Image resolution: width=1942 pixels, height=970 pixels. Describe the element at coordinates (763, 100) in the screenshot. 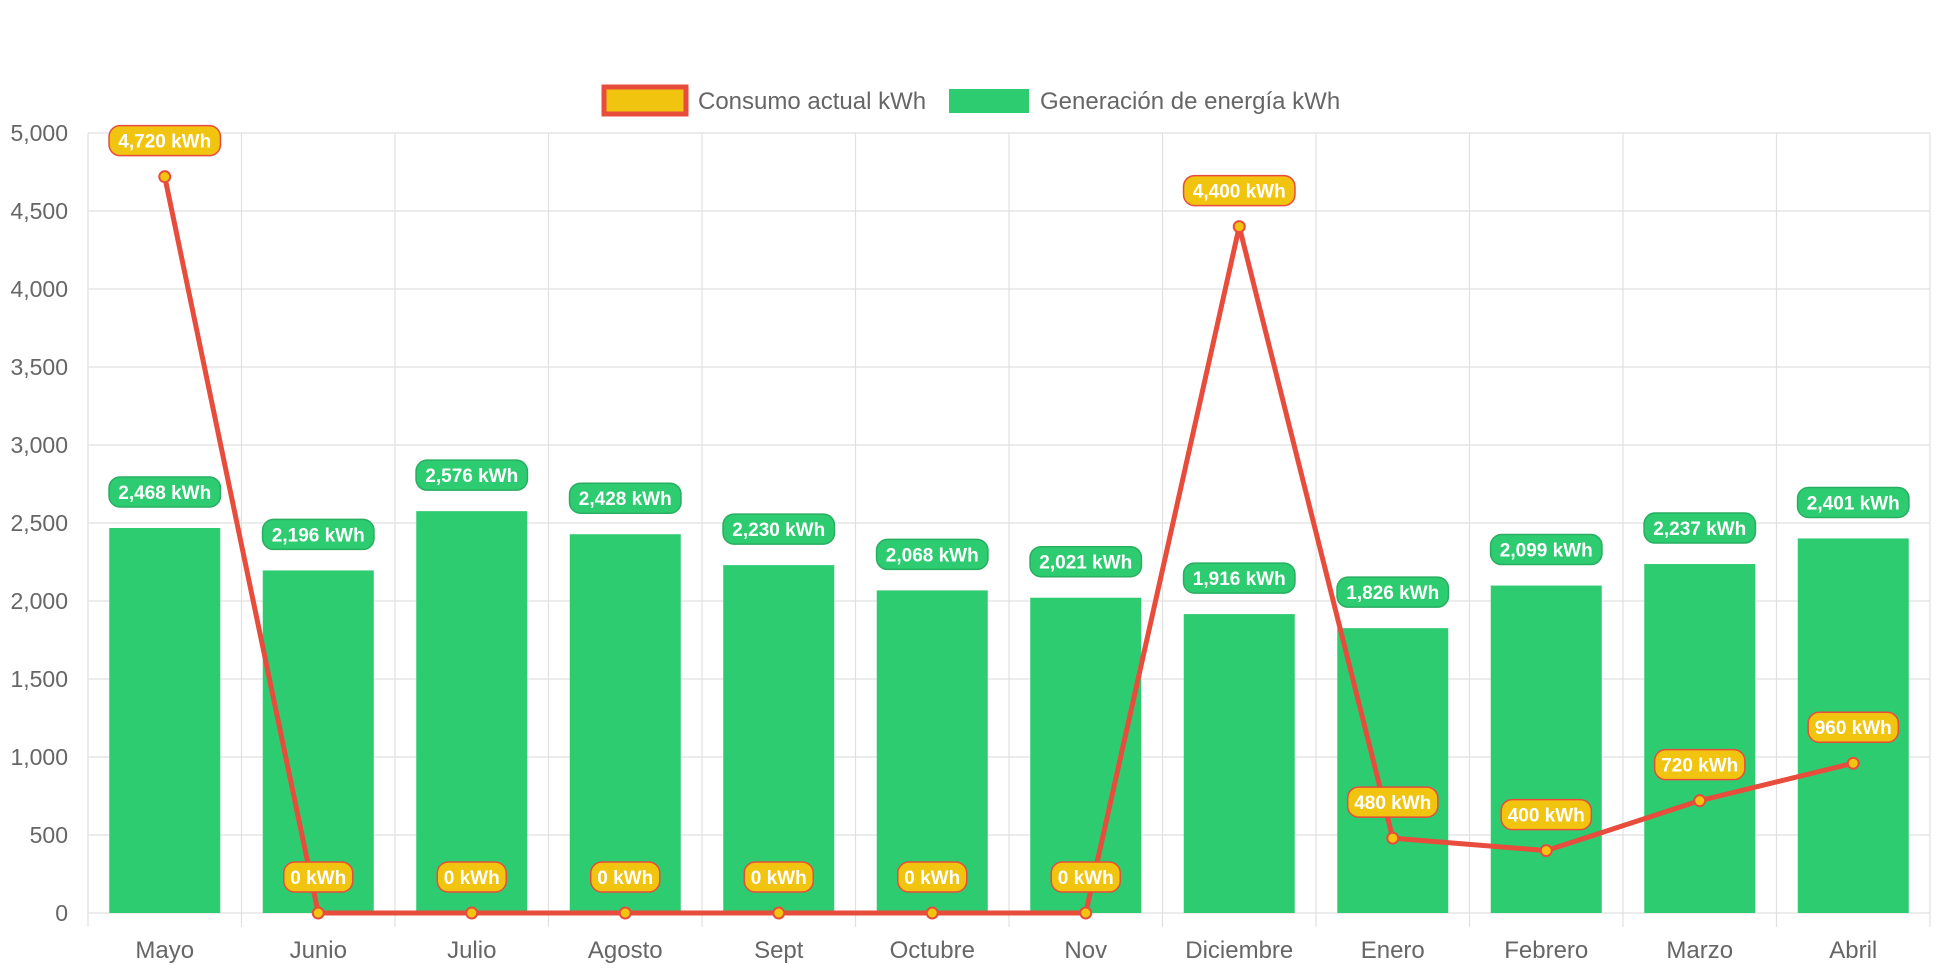

I see `legend-item-consumo: Consumo actual kWh` at that location.